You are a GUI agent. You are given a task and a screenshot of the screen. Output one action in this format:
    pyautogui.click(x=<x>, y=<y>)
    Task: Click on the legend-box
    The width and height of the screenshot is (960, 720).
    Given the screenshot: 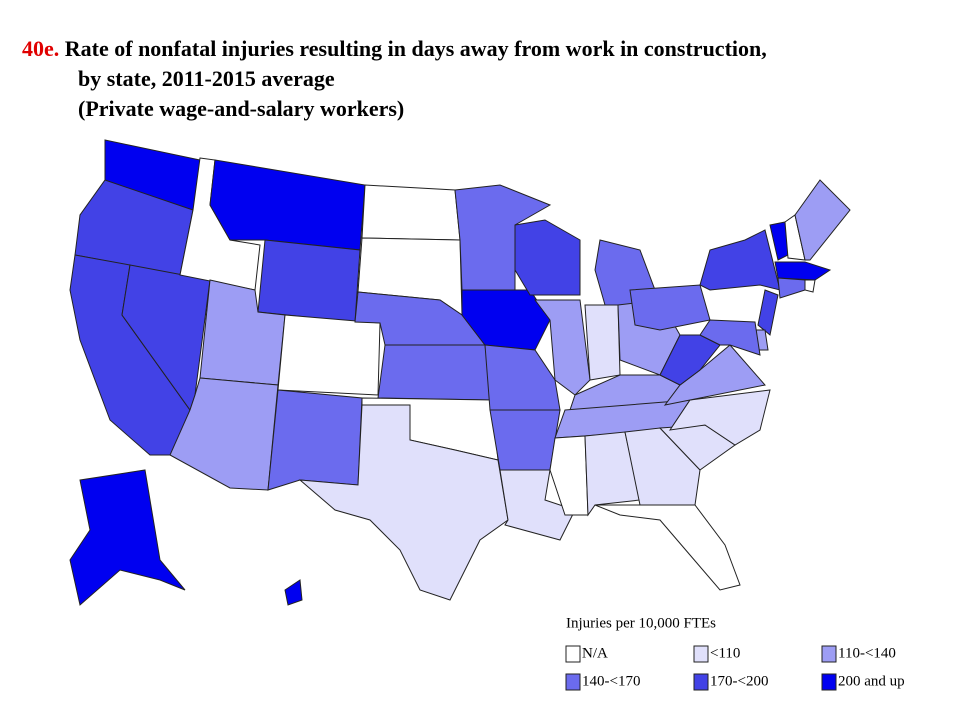 What is the action you would take?
    pyautogui.click(x=744, y=648)
    